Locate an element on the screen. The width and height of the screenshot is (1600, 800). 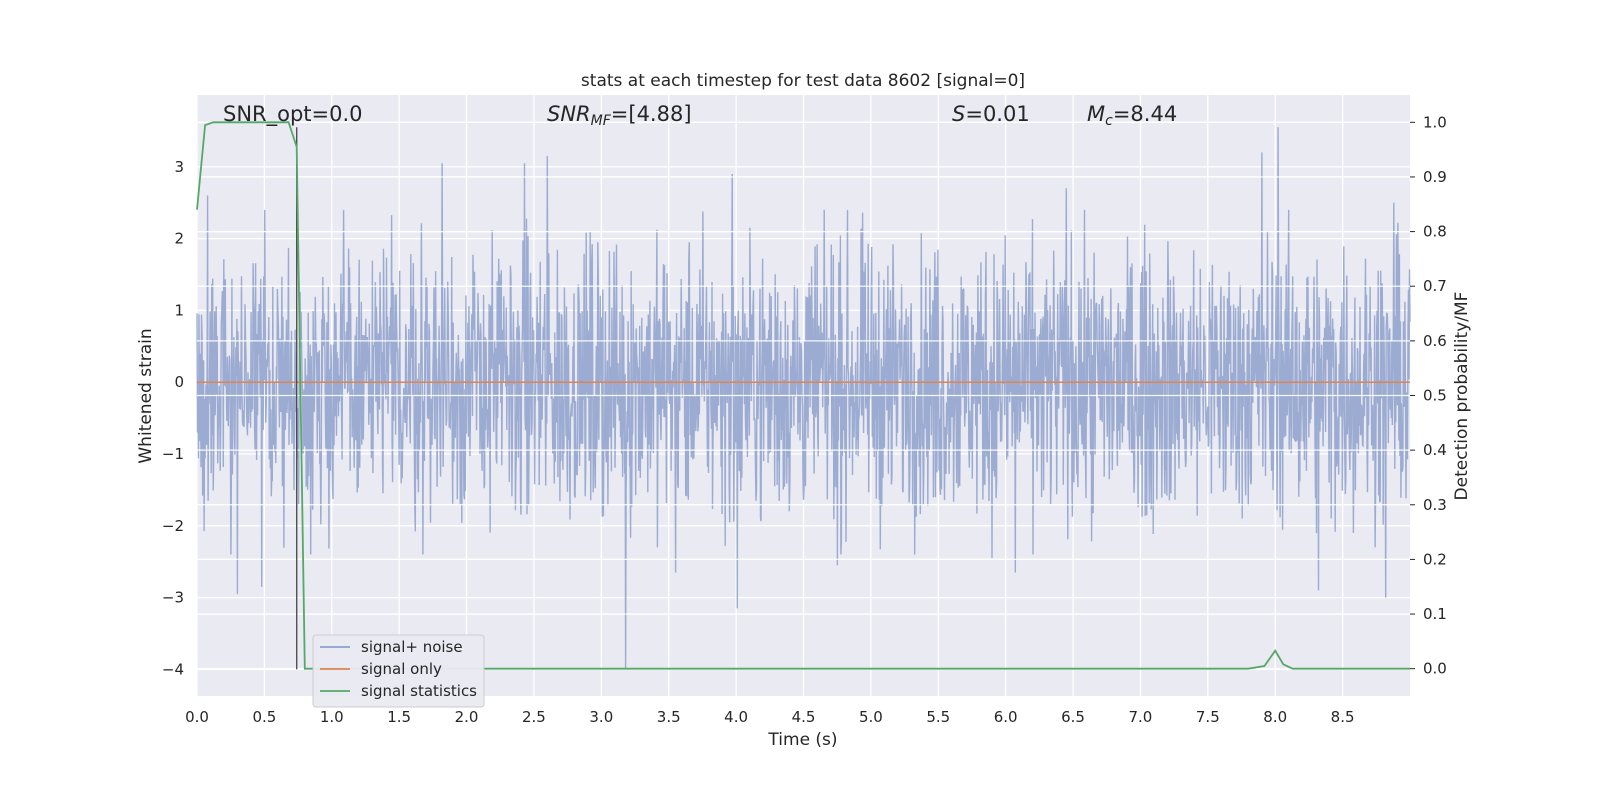
x-axis-title: Time (s) is located at coordinates (802, 740).